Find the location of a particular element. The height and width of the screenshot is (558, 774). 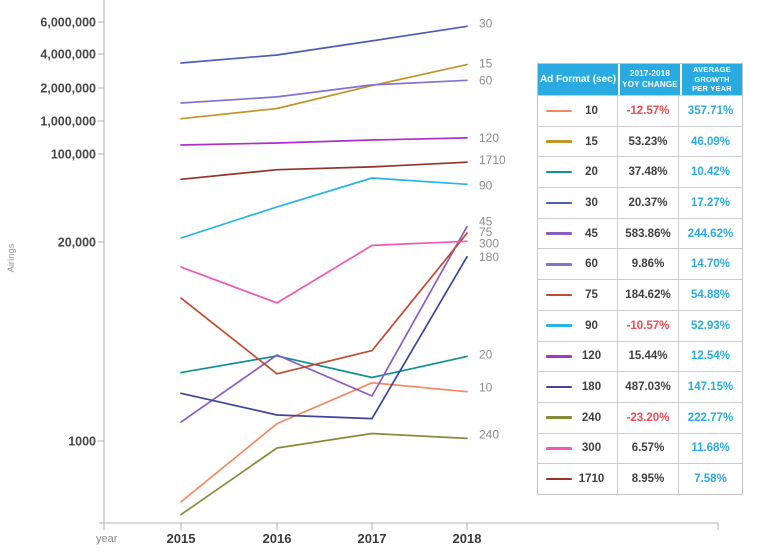

table-row: 15 53.23% 46.09% is located at coordinates (640, 141).